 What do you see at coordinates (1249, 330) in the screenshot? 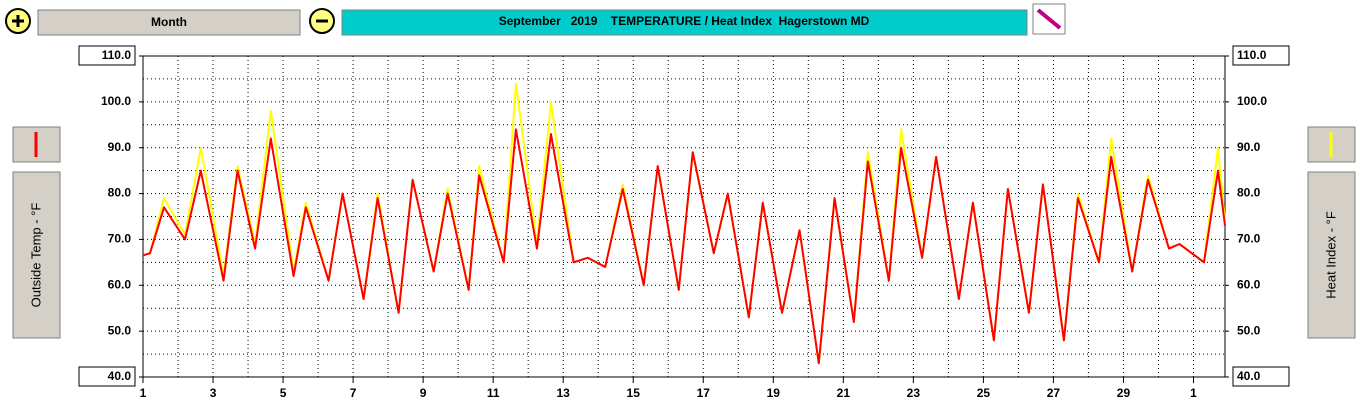
I see `y2-tick-label: 50.0` at bounding box center [1249, 330].